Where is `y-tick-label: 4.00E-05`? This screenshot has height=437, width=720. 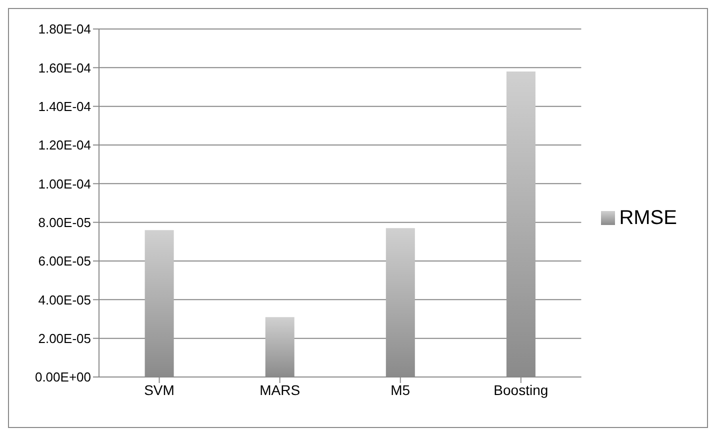
y-tick-label: 4.00E-05 is located at coordinates (64, 300).